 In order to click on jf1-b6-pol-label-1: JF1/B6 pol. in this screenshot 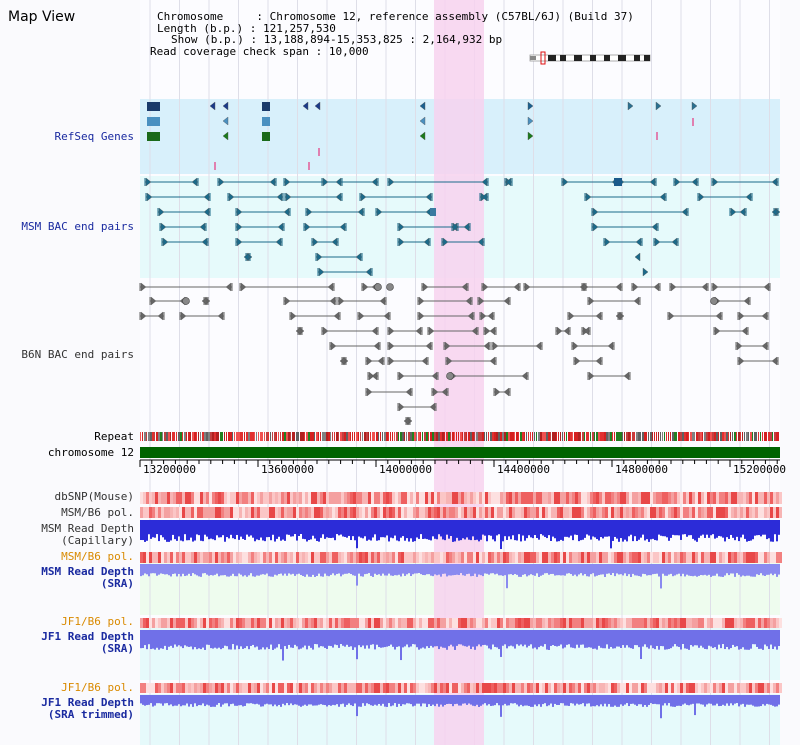, I will do `click(97, 621)`.